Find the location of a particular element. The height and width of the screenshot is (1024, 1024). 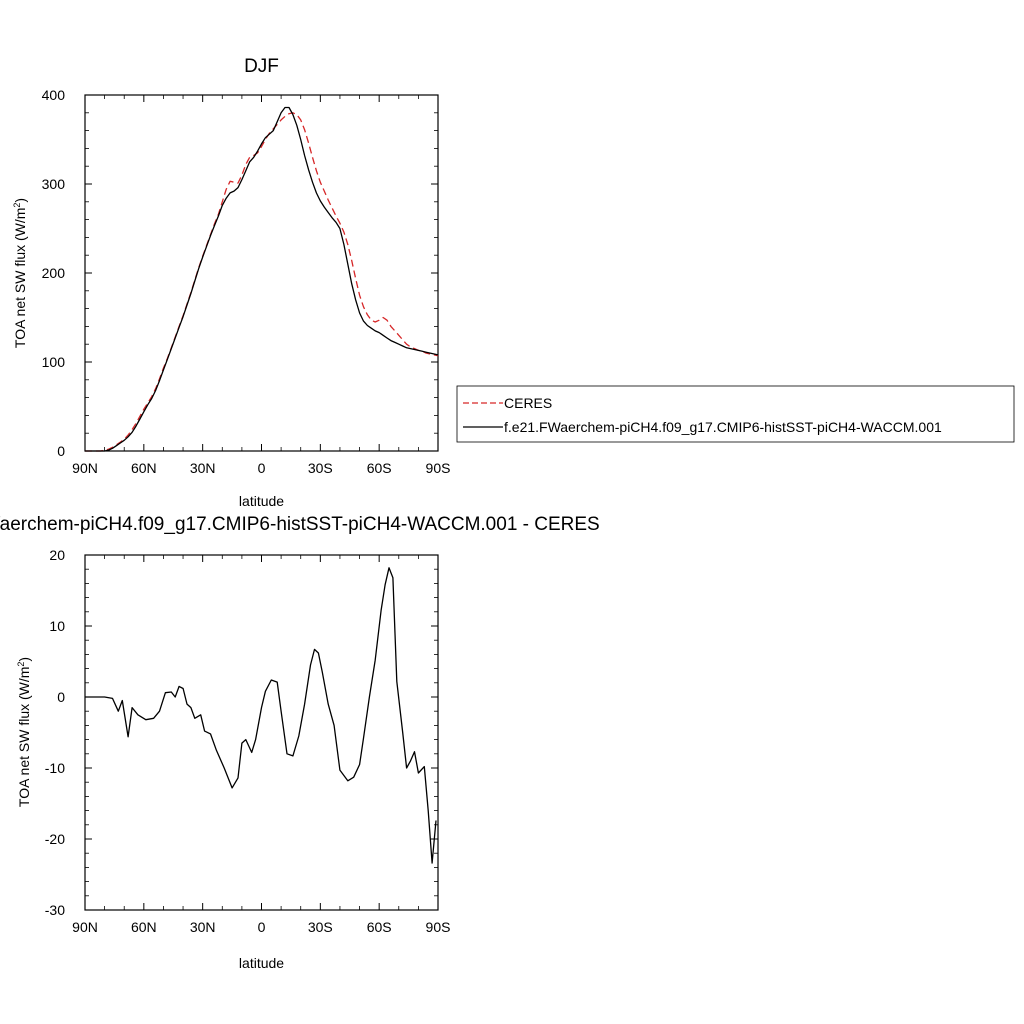

bottom-series-group is located at coordinates (261, 715).